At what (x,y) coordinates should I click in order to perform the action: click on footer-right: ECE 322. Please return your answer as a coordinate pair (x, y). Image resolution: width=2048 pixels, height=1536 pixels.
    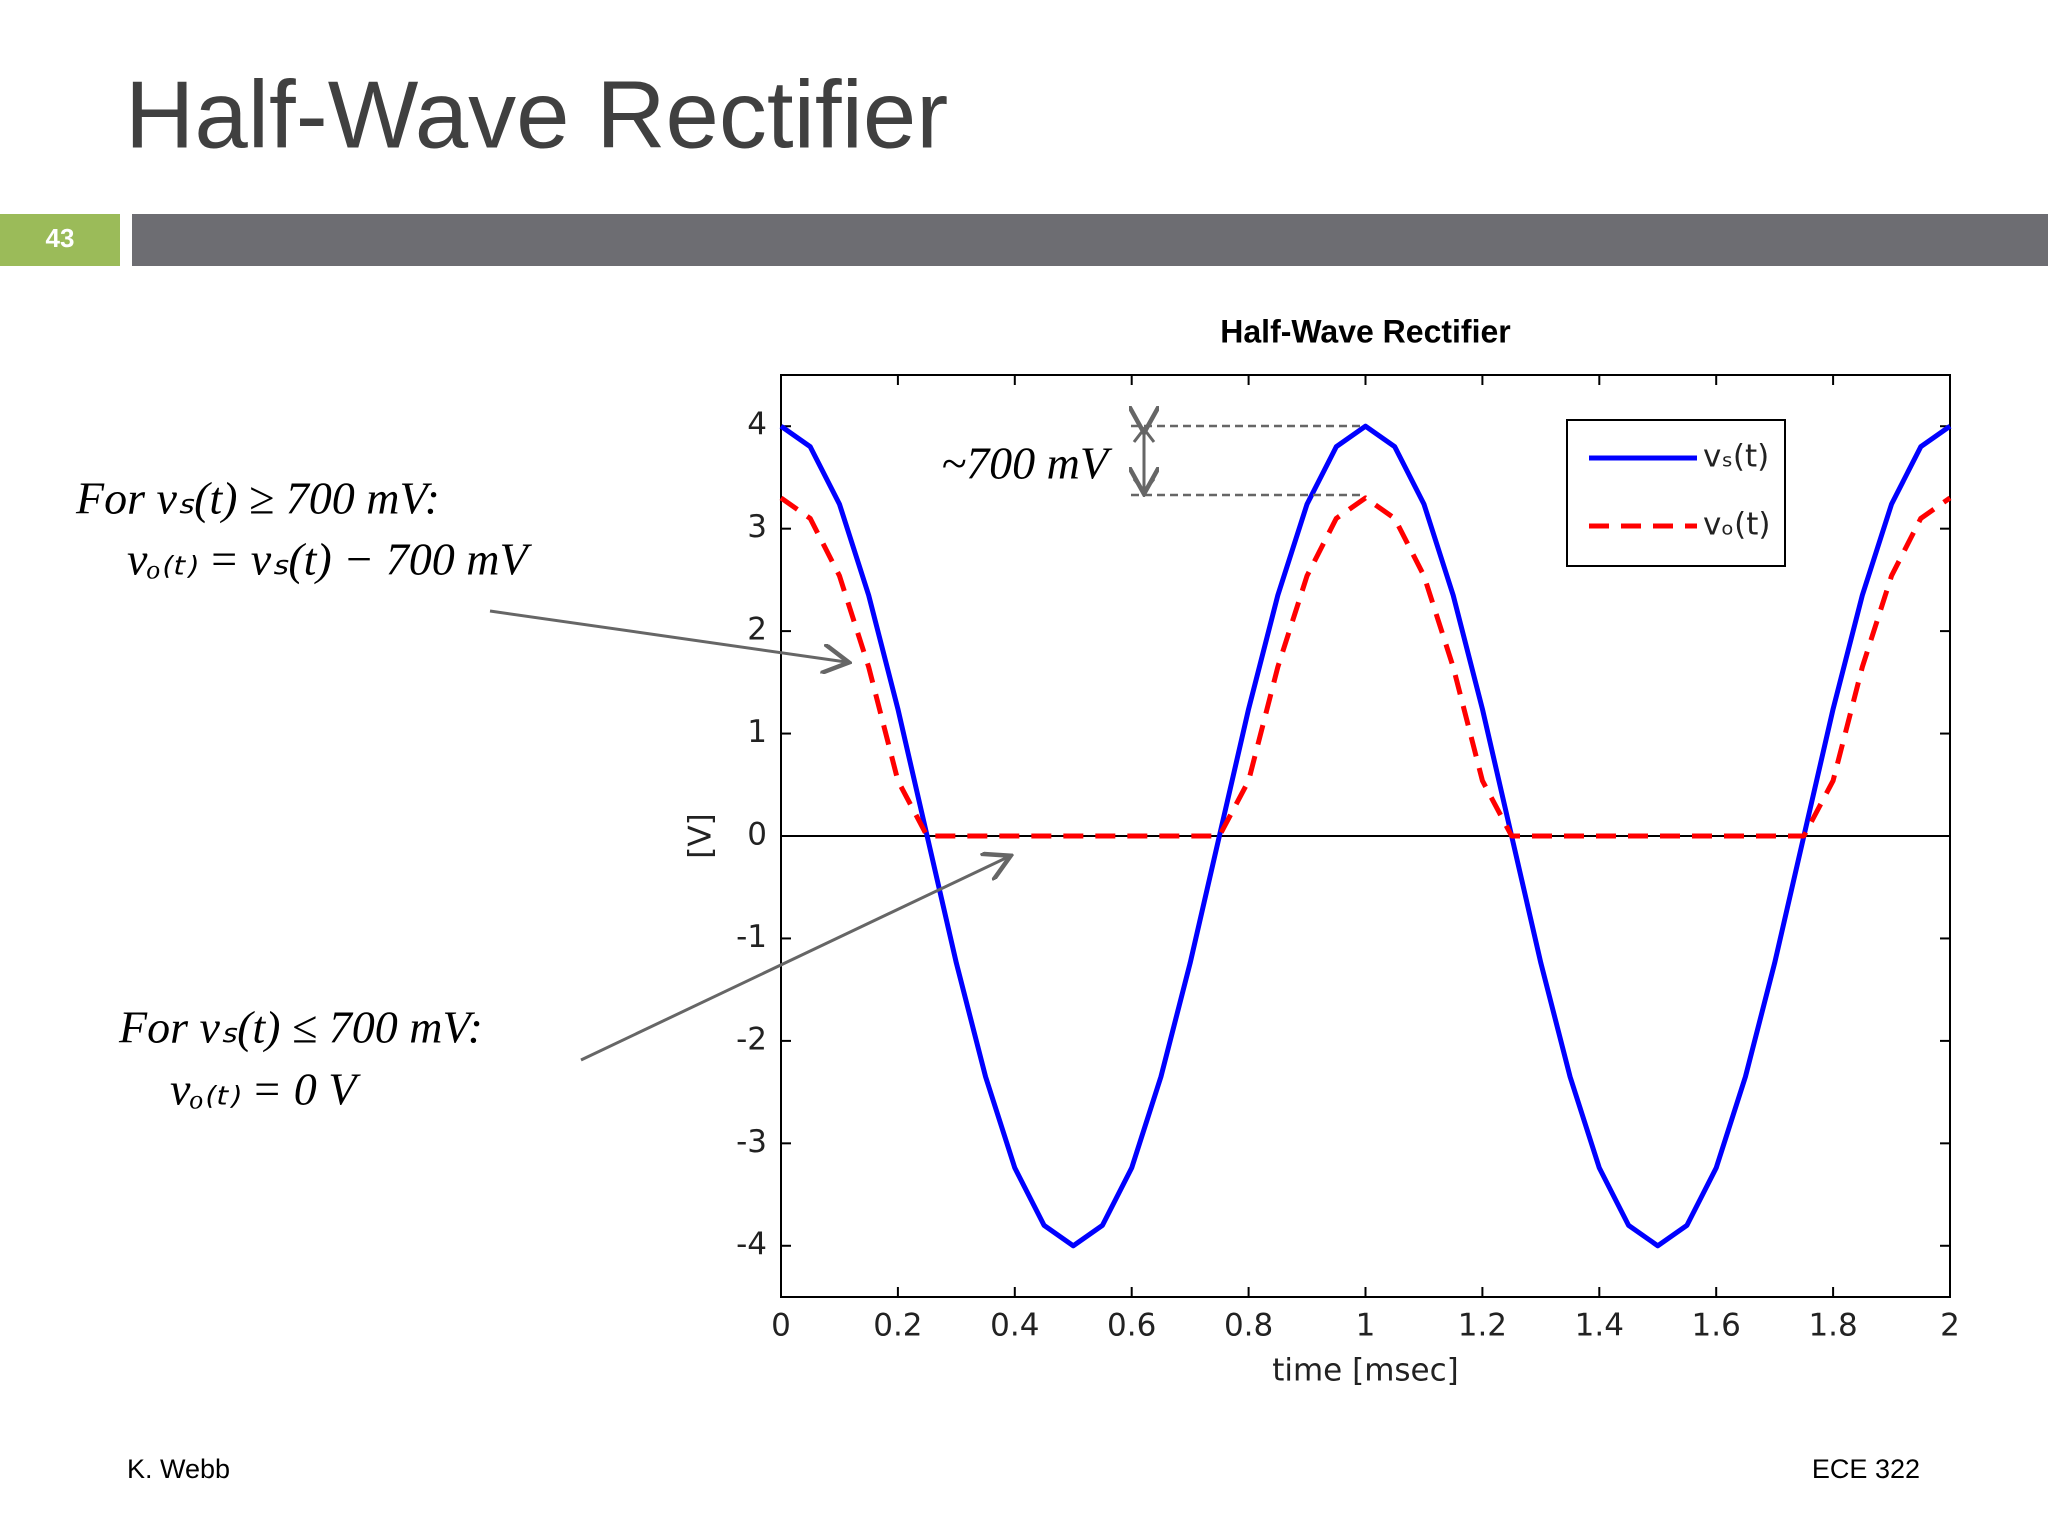
    Looking at the image, I should click on (1866, 1469).